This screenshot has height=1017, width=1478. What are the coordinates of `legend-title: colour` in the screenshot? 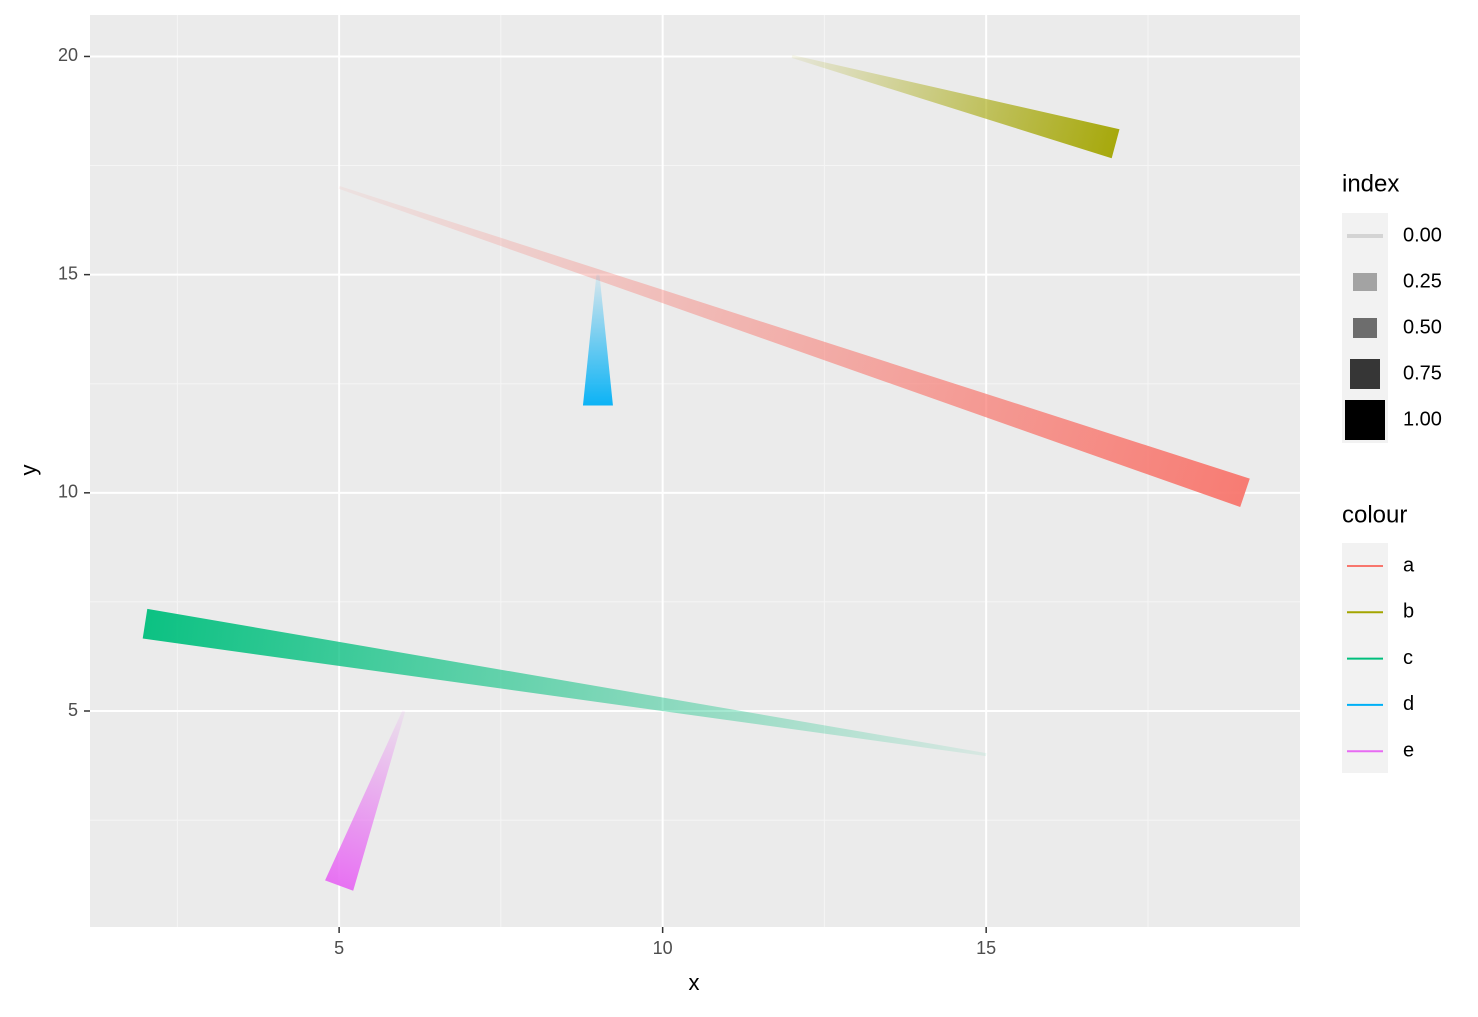 It's located at (1374, 514).